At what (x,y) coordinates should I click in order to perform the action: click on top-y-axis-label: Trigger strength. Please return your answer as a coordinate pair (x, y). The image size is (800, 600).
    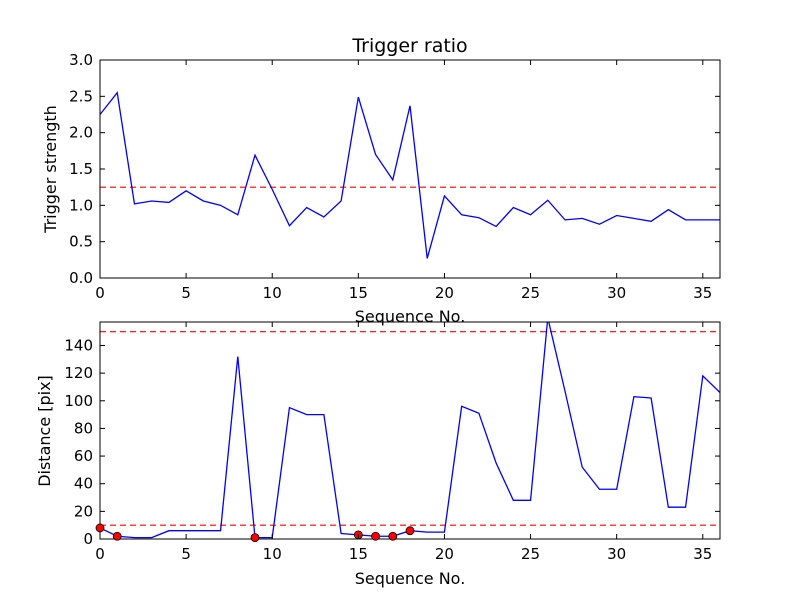
    Looking at the image, I should click on (50, 169).